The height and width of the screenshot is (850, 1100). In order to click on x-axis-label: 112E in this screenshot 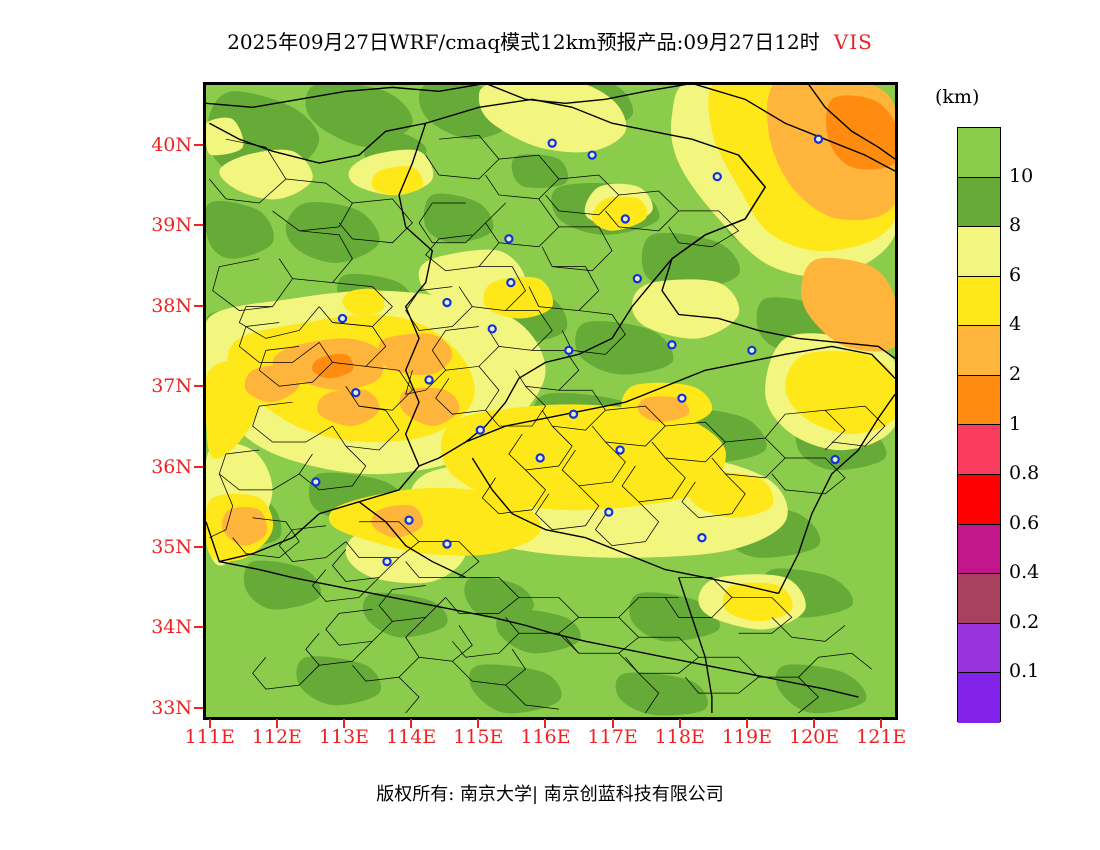, I will do `click(276, 737)`.